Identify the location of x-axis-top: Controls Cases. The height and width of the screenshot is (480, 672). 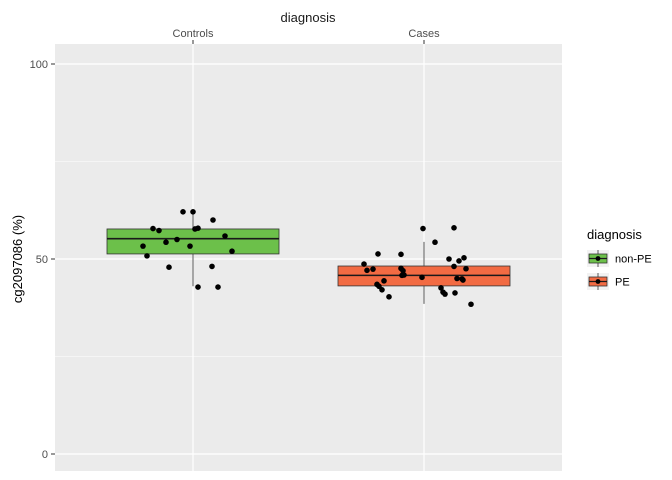
(306, 36).